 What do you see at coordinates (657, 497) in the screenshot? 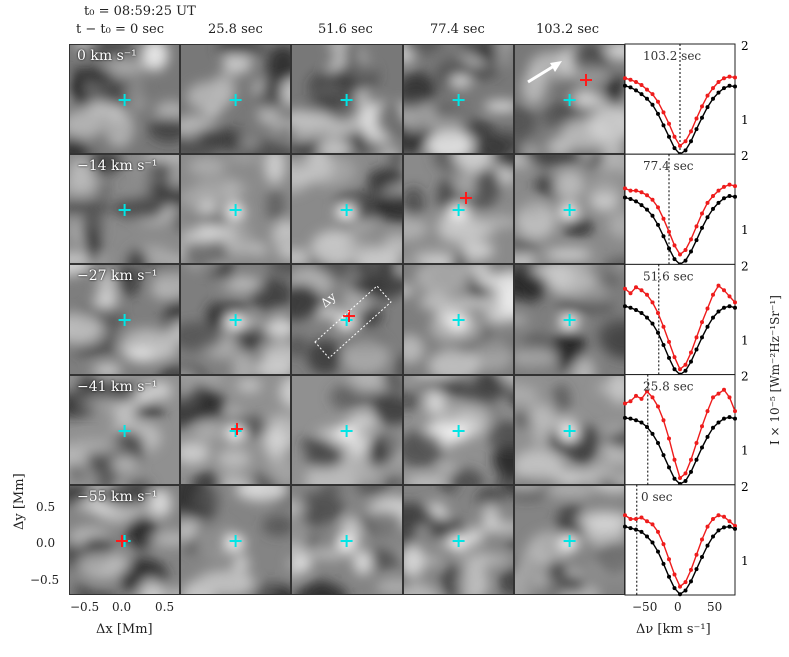
I see `profile-time-label: 0 sec` at bounding box center [657, 497].